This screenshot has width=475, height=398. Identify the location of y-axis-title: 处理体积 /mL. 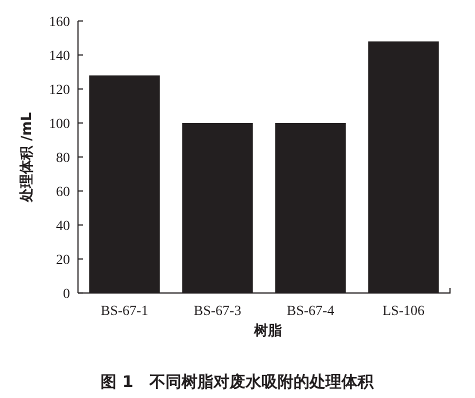
(27, 157).